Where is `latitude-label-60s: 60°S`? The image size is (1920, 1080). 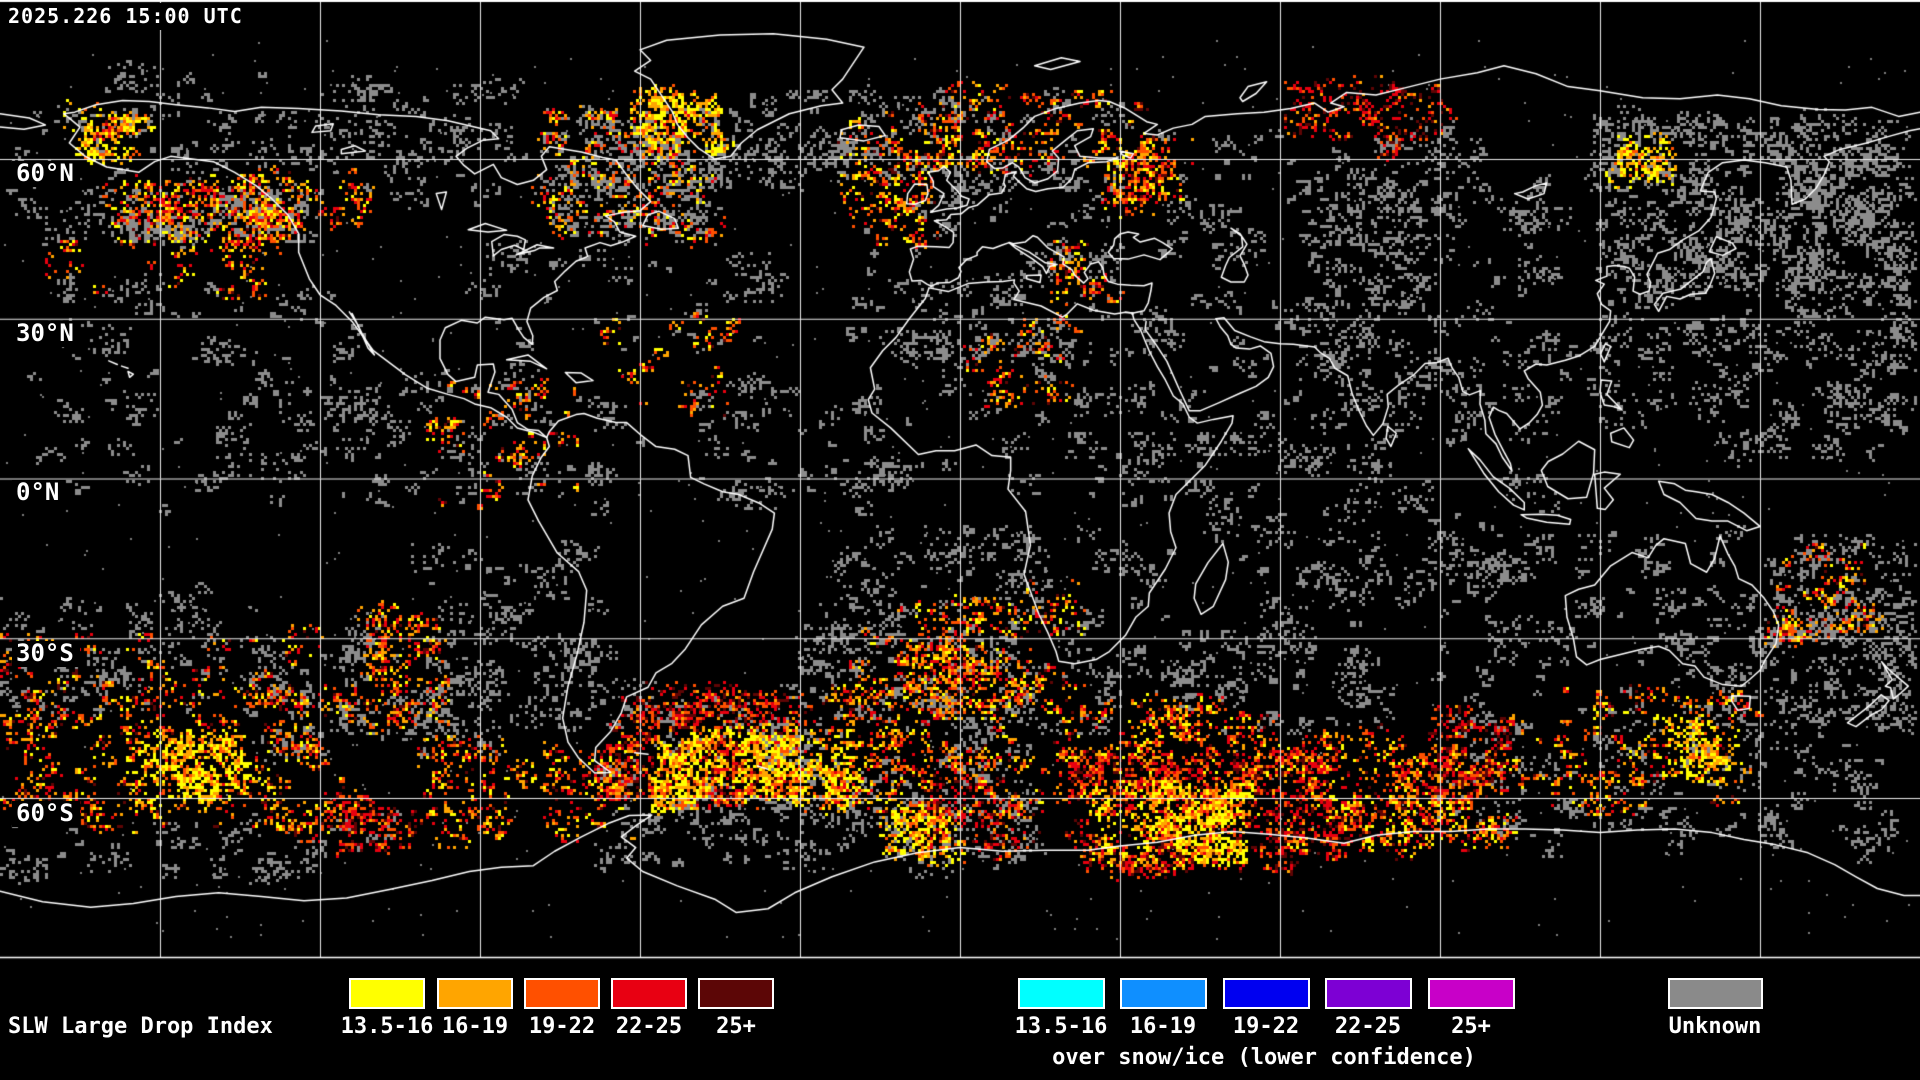
latitude-label-60s: 60°S is located at coordinates (46, 814).